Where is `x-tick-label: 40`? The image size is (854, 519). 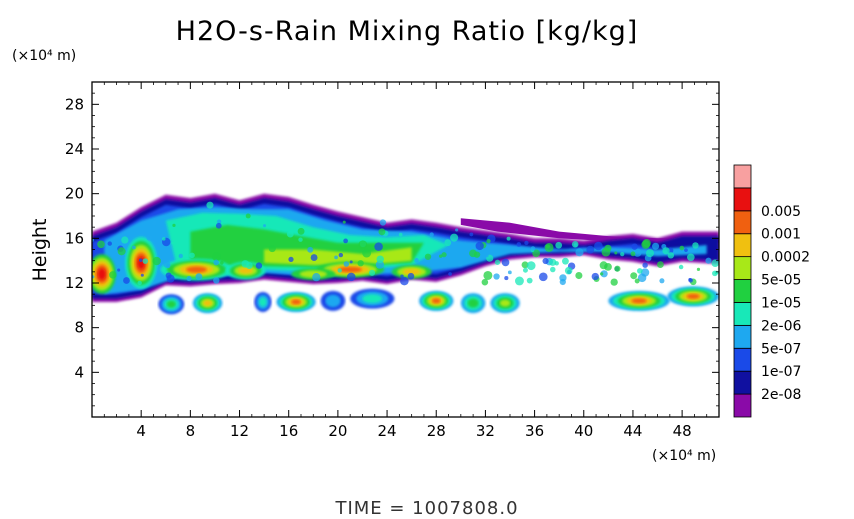 x-tick-label: 40 is located at coordinates (583, 431).